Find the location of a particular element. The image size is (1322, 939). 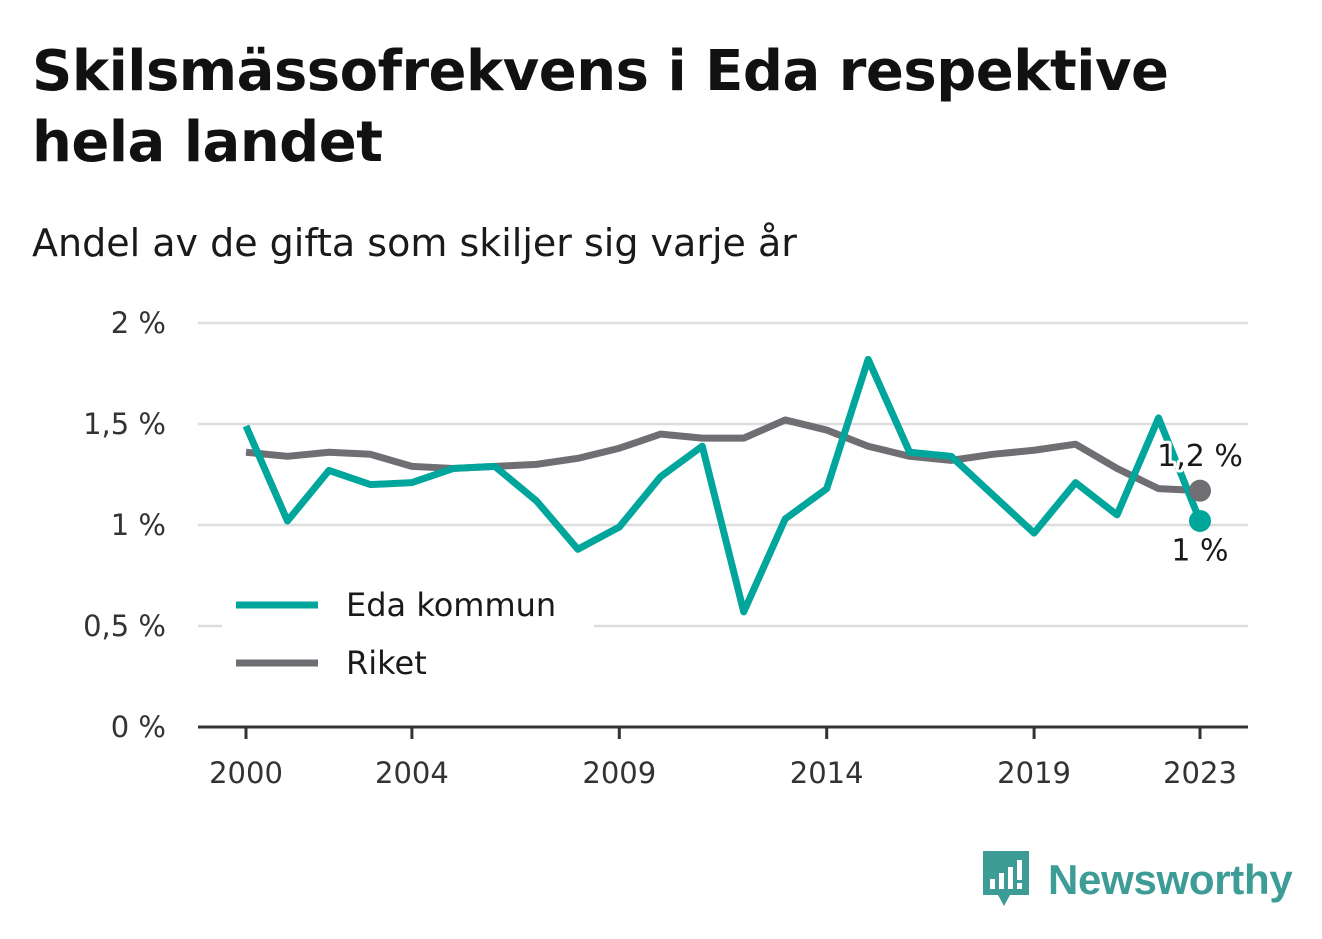

x-tick-label: 2019 is located at coordinates (1034, 773).